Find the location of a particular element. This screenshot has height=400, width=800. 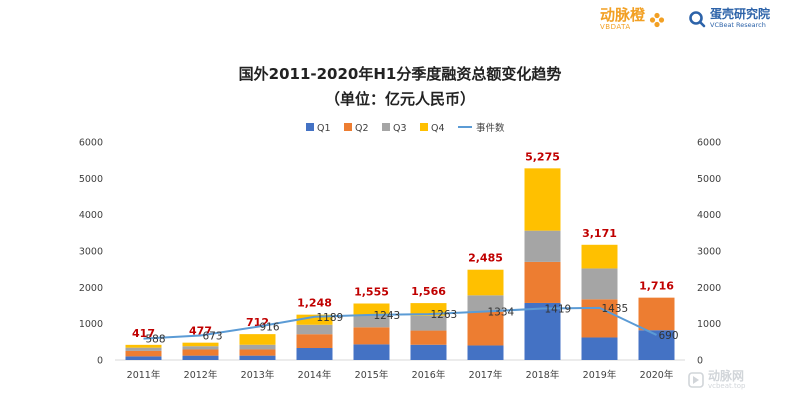

legend-swatch-q3 is located at coordinates (386, 127).